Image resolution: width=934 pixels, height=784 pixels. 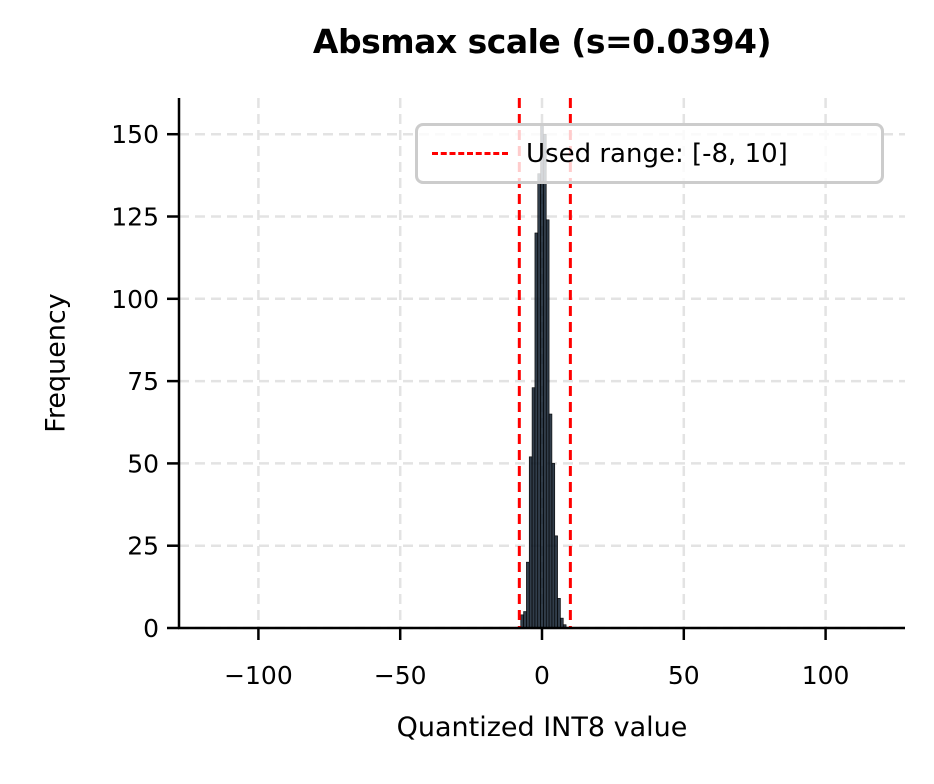 I want to click on x-axis-label: Quantized INT8 value, so click(x=542, y=727).